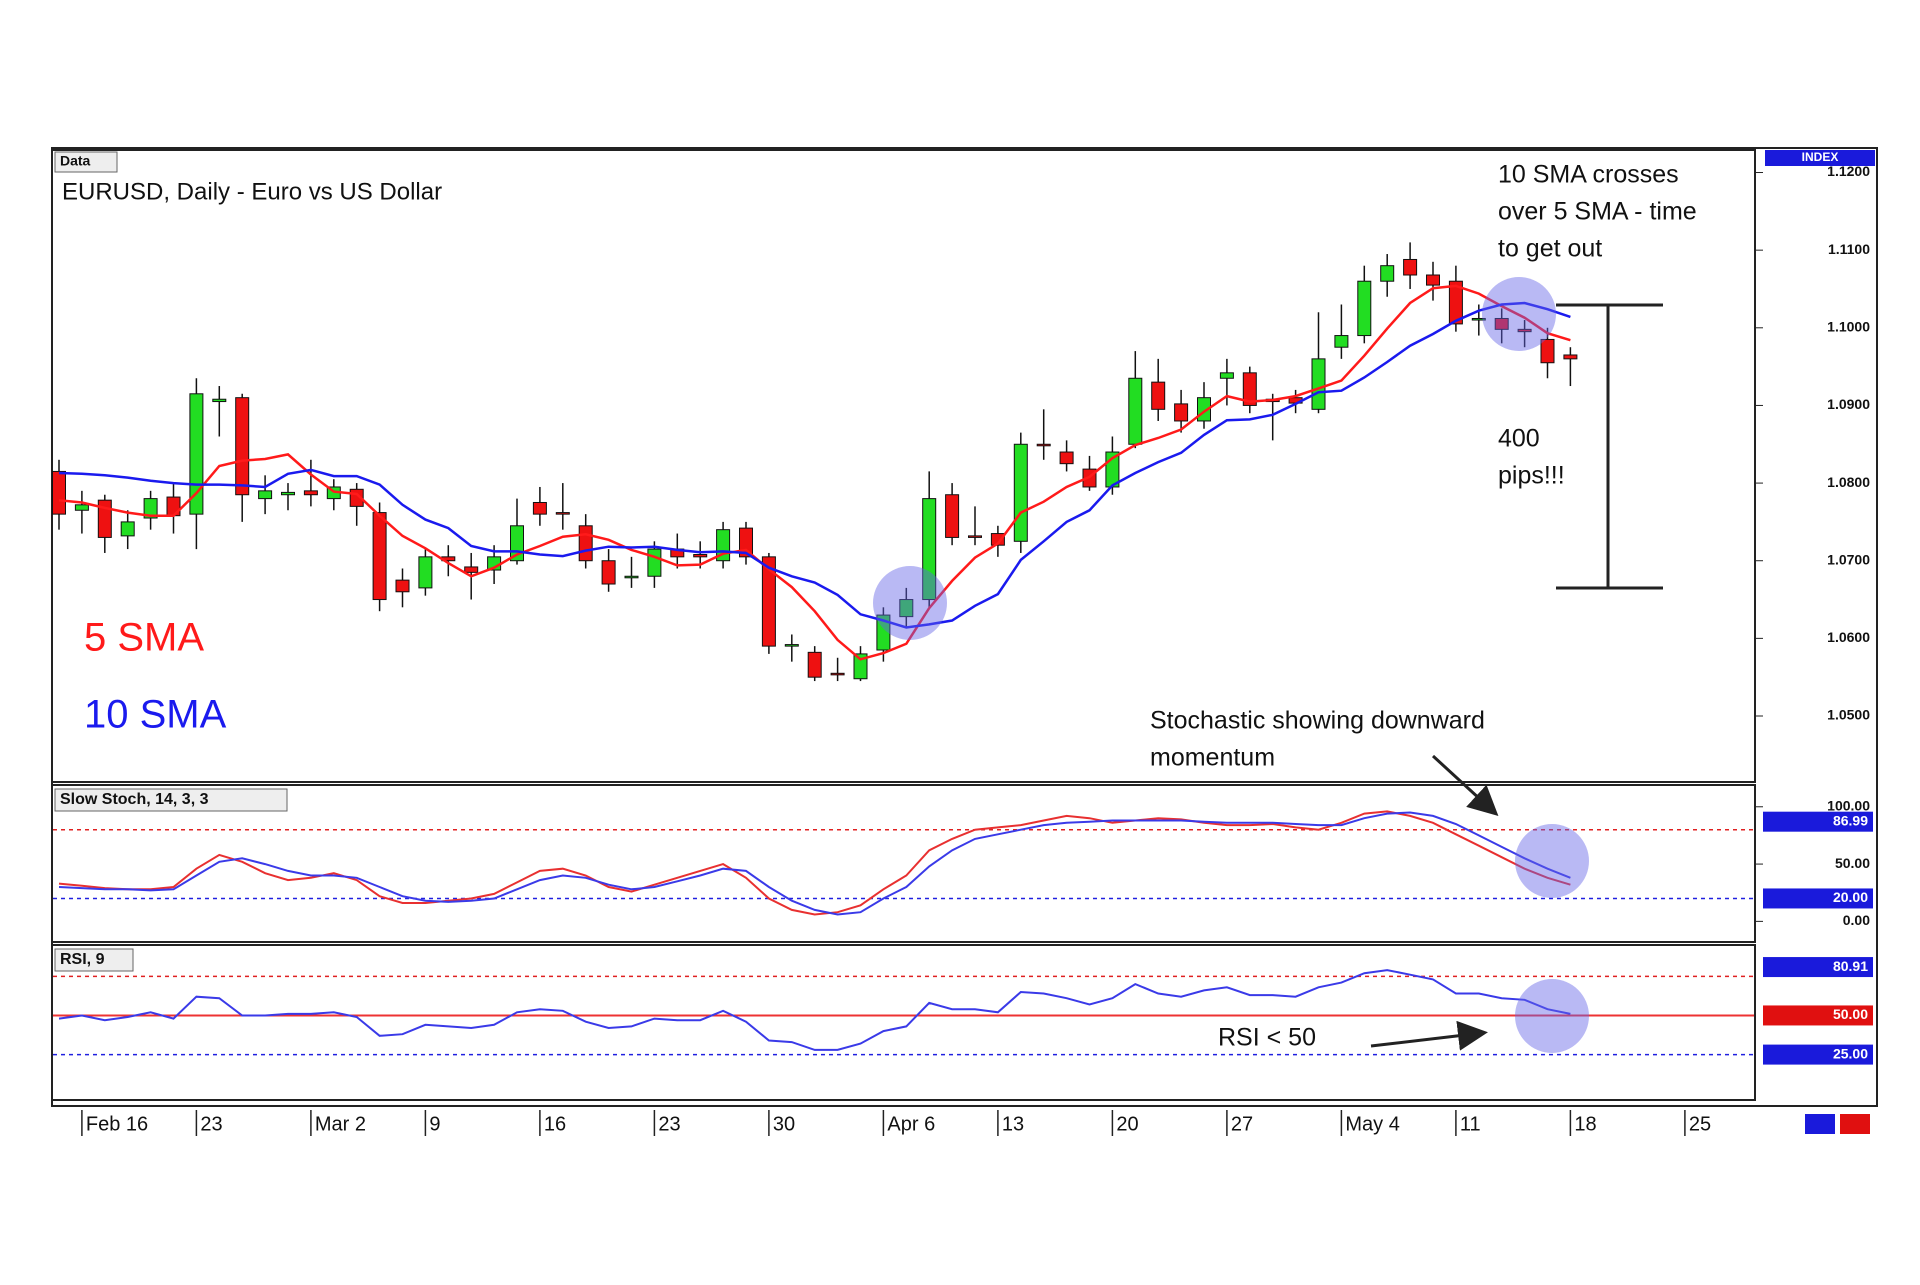 Image resolution: width=1920 pixels, height=1285 pixels. Describe the element at coordinates (1848, 805) in the screenshot. I see `y-tick-label: 100.00` at that location.